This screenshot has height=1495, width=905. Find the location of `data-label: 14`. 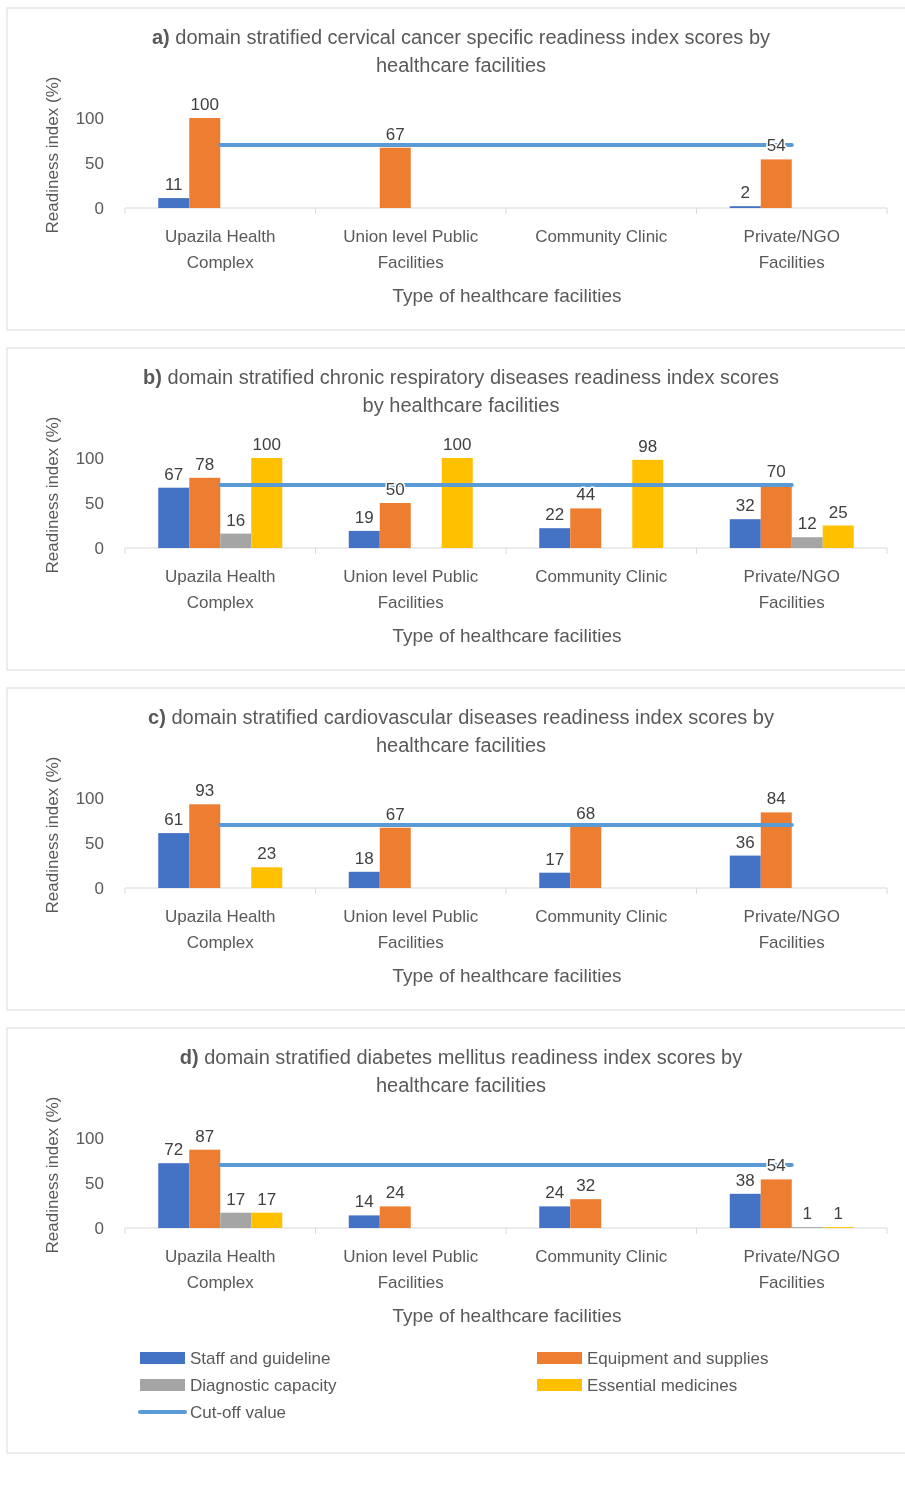

data-label: 14 is located at coordinates (364, 1202).